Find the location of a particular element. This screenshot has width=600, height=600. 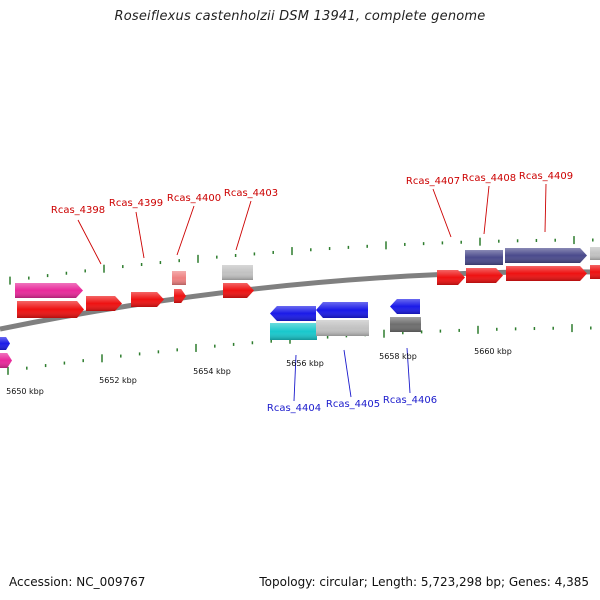

gene-label: Rcas_4404 is located at coordinates (294, 408).